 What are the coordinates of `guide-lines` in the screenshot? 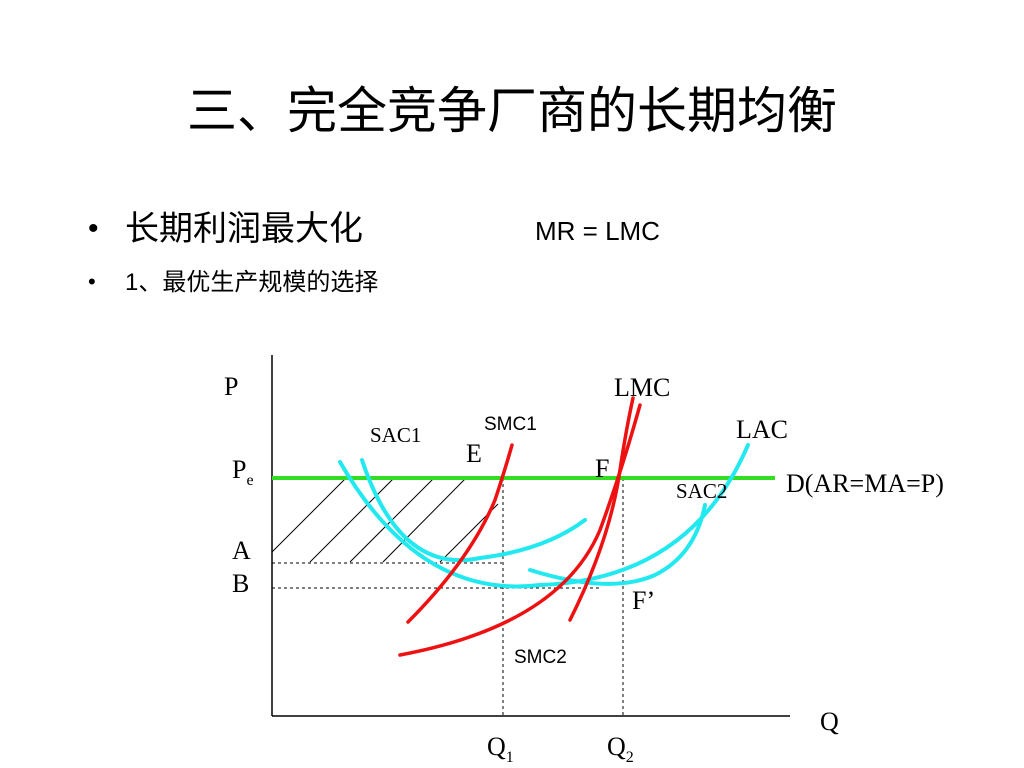 It's located at (448, 597).